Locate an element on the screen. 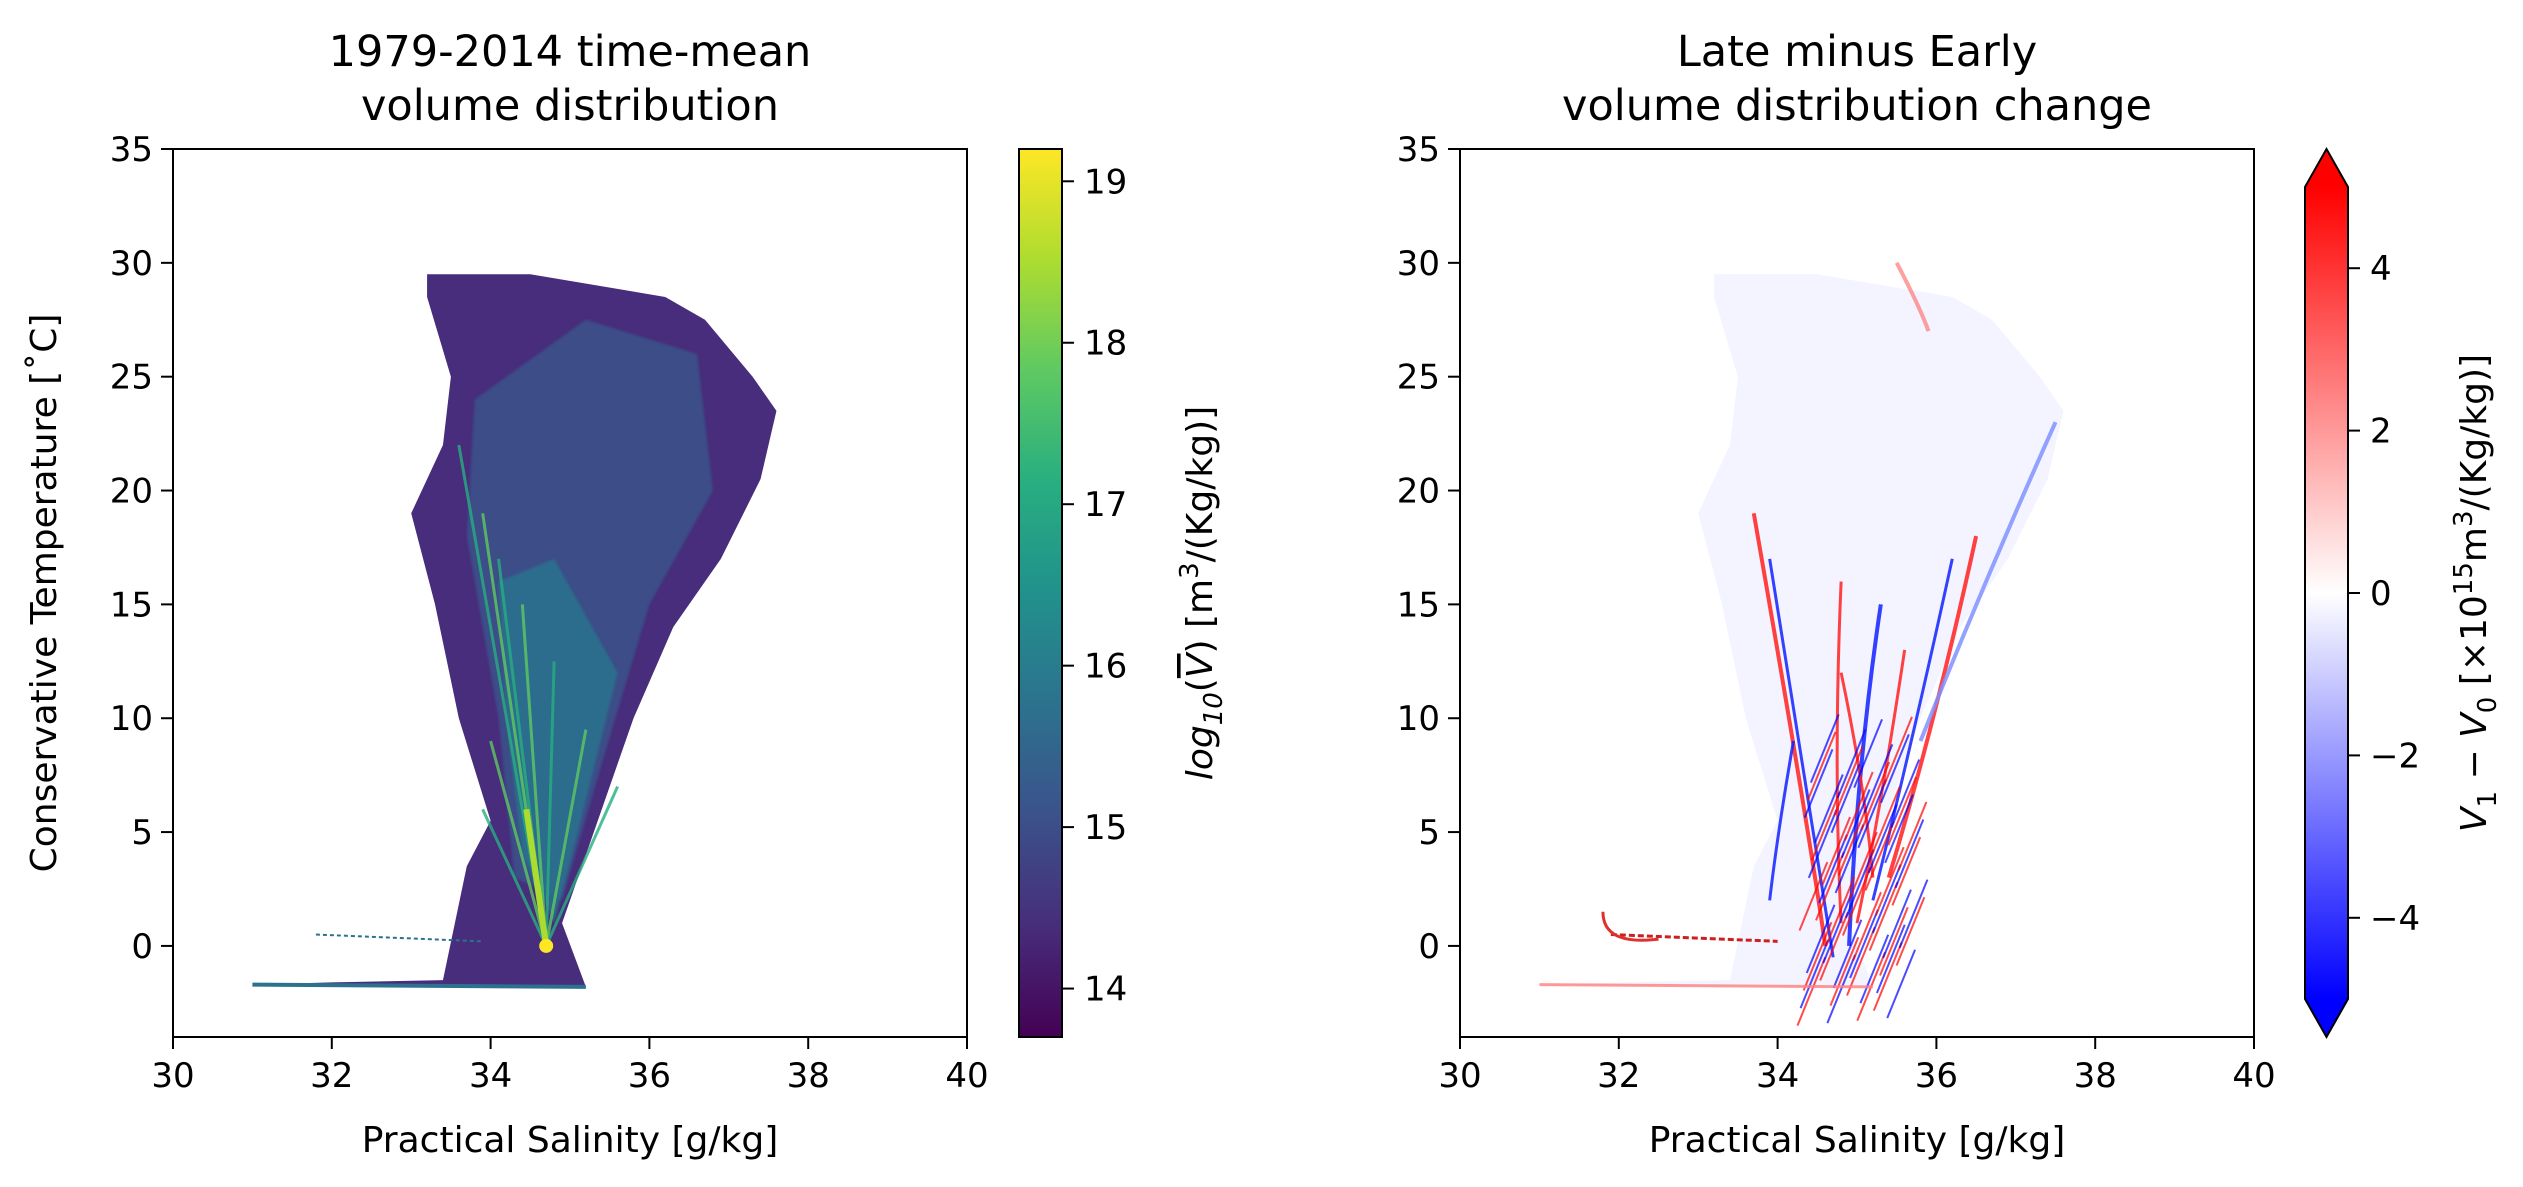  x-tick-label: 40 is located at coordinates (2253, 1076).